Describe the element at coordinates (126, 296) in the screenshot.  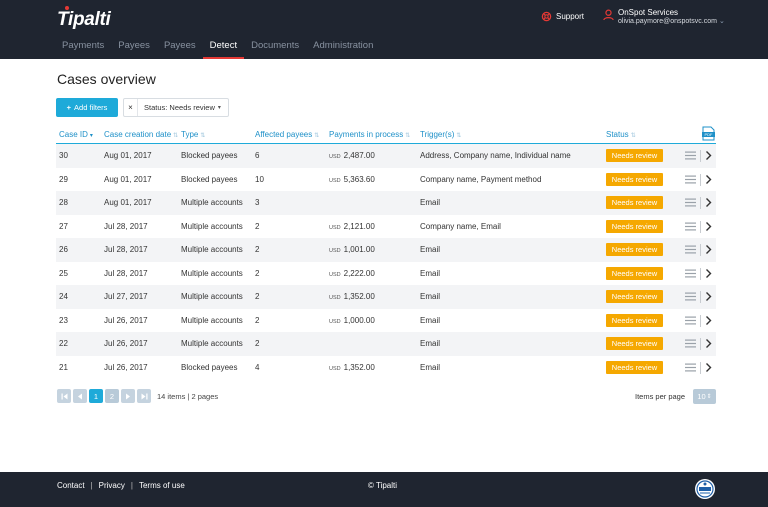
I see `cell-creation-date: Jul 27, 2017` at that location.